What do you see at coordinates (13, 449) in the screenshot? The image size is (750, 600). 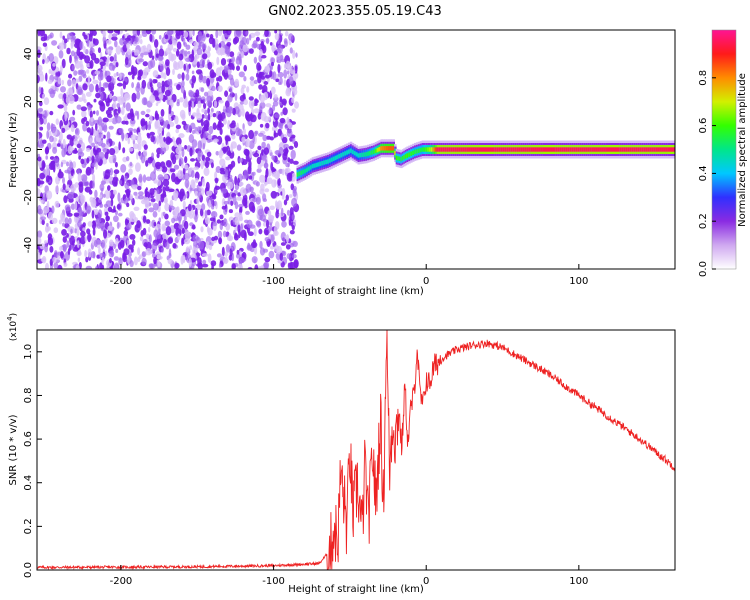 I see `snr-y-label: SNR (10 * v/v)` at bounding box center [13, 449].